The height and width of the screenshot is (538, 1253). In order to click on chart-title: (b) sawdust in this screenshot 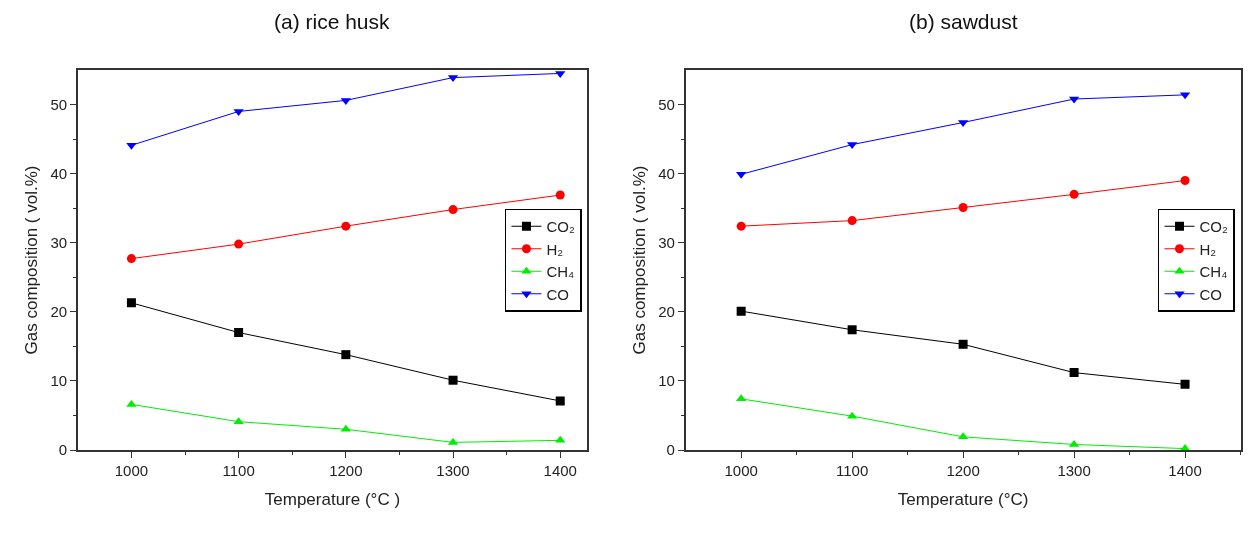, I will do `click(963, 21)`.